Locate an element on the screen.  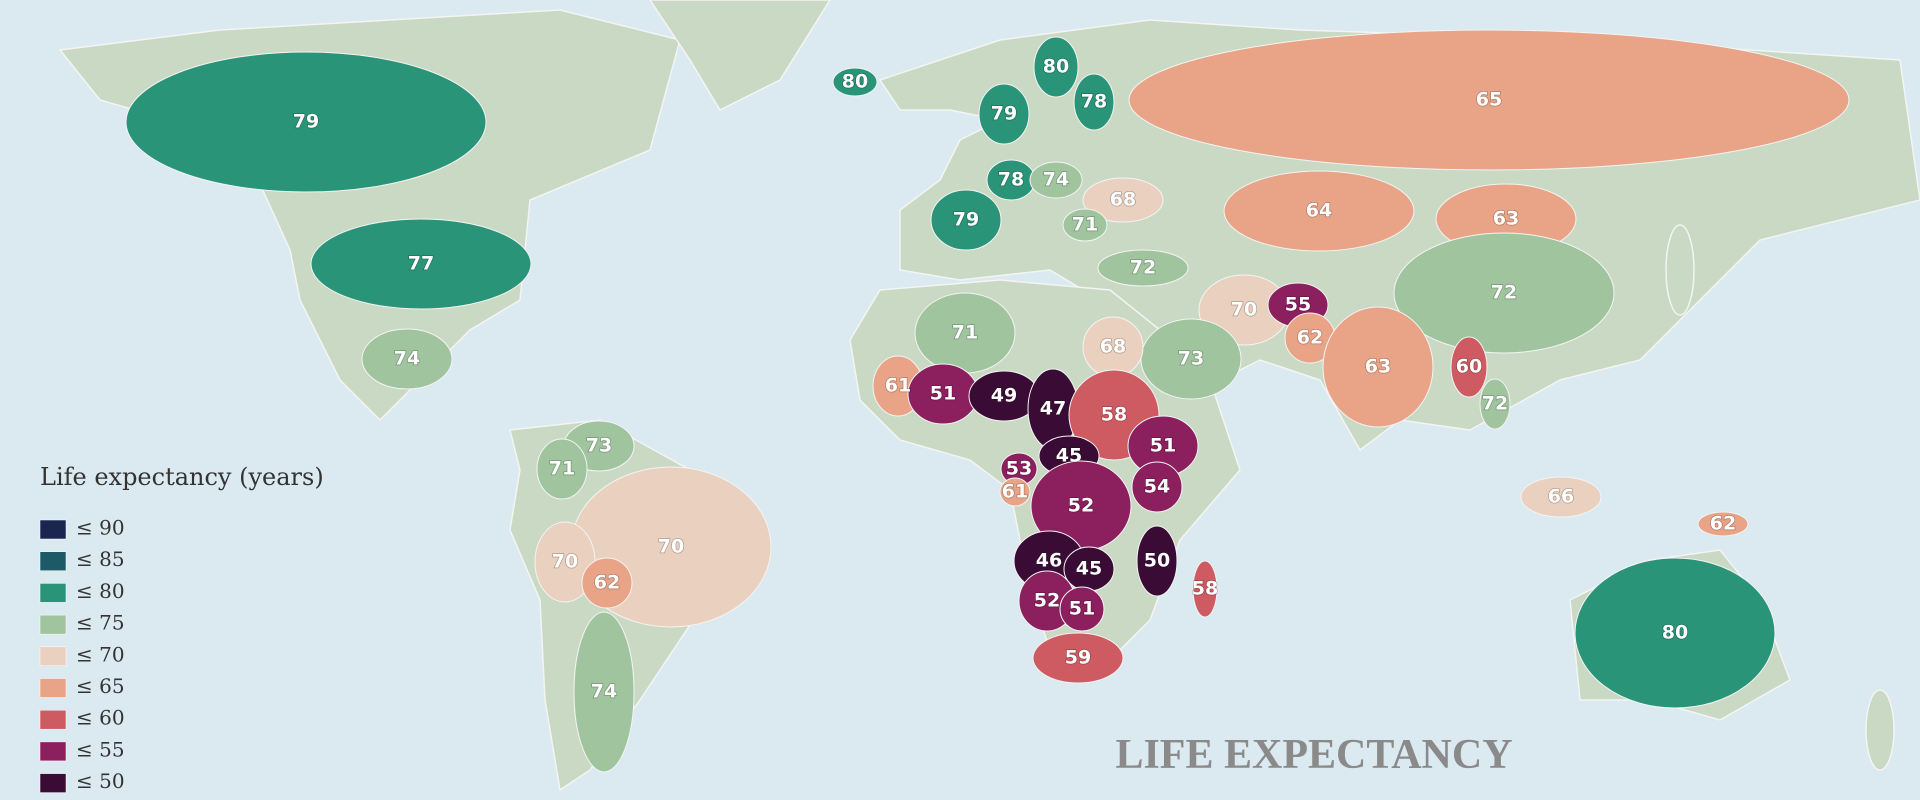
region-label: 49 is located at coordinates (1004, 396).